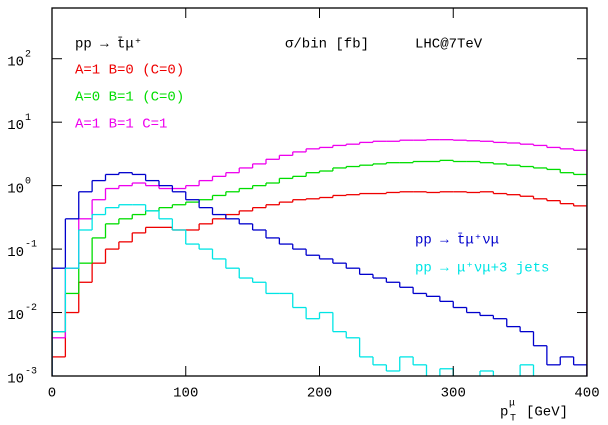 This screenshot has width=608, height=425. I want to click on y-tick-exponent: -1, so click(31, 245).